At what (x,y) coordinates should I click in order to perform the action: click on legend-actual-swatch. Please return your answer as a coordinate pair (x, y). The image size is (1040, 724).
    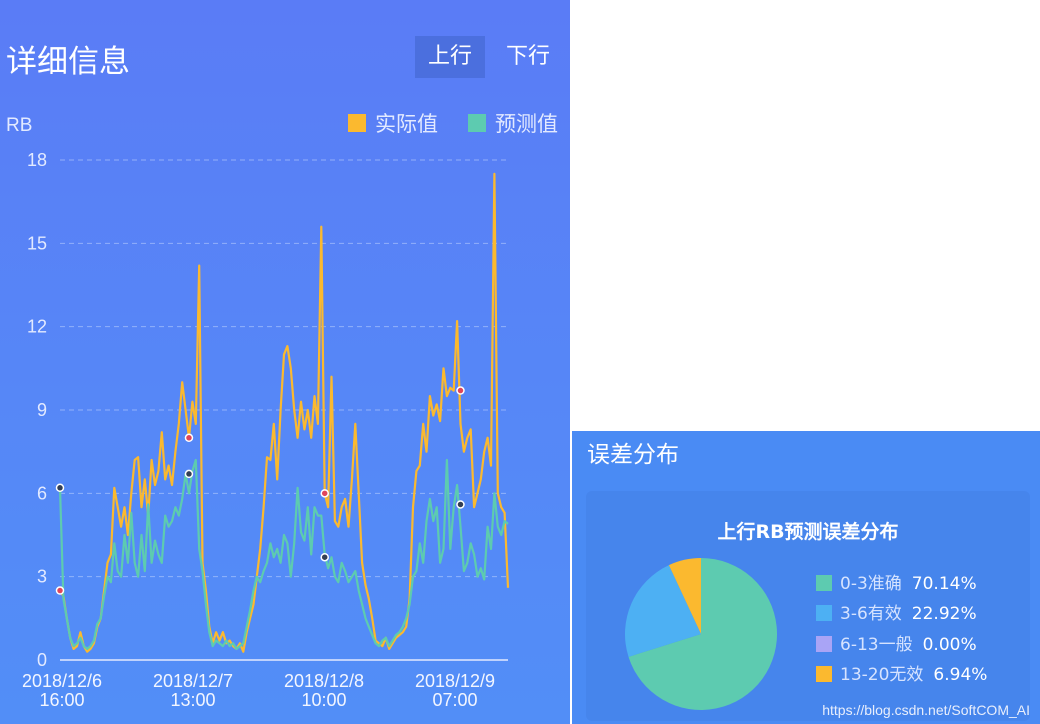
    Looking at the image, I should click on (357, 123).